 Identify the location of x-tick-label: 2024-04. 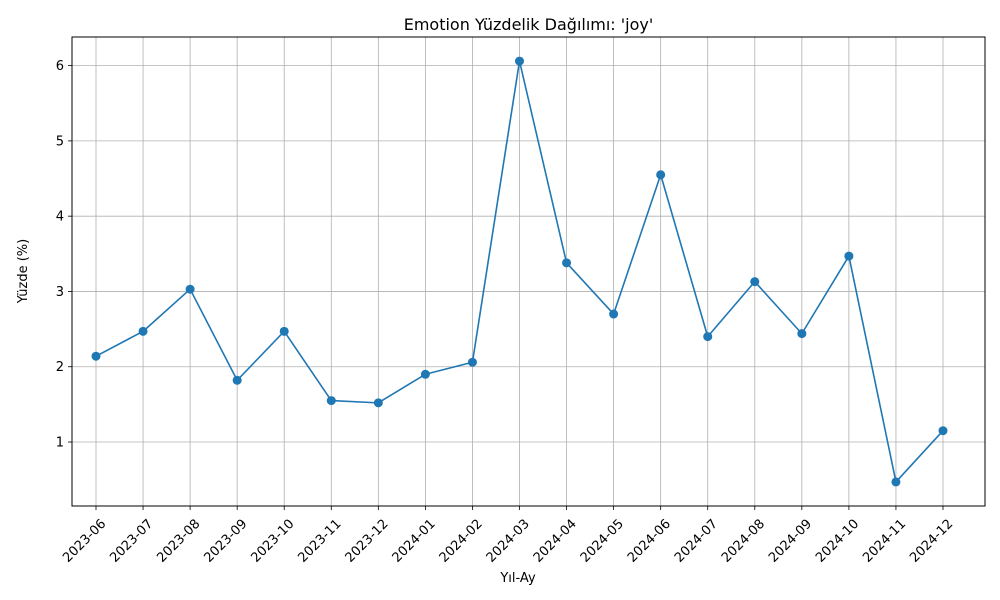
(555, 541).